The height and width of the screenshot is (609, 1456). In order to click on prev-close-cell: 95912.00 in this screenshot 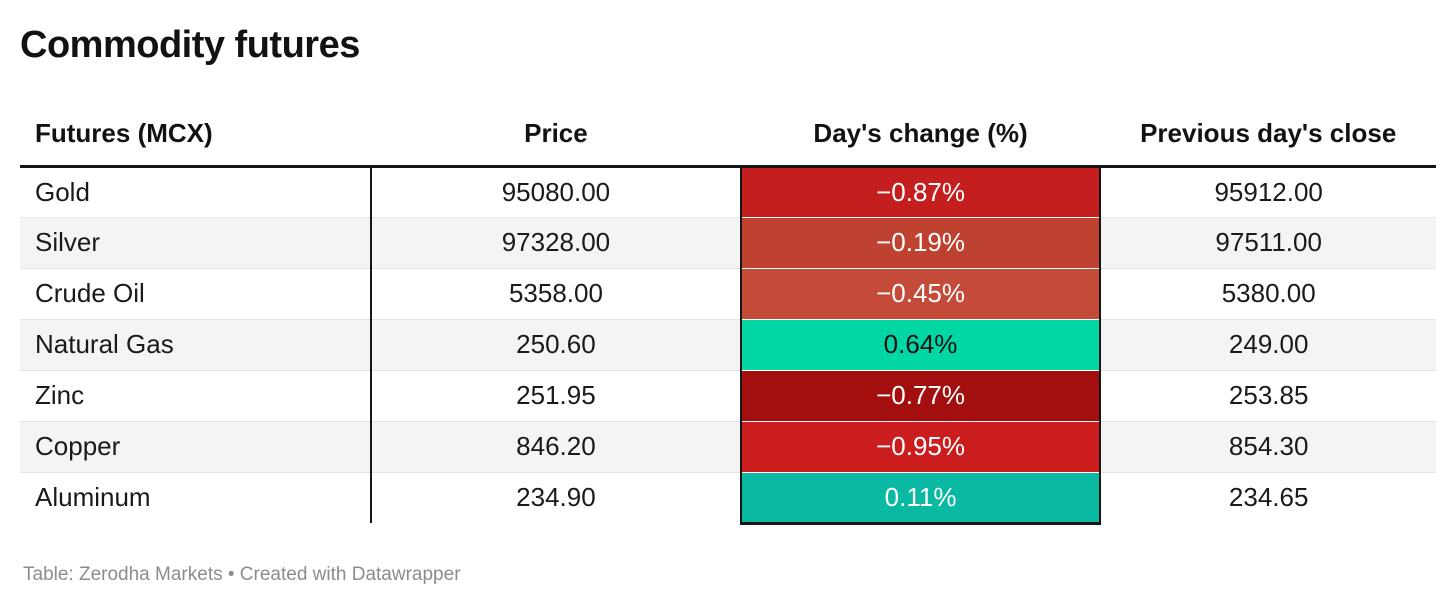, I will do `click(1268, 192)`.